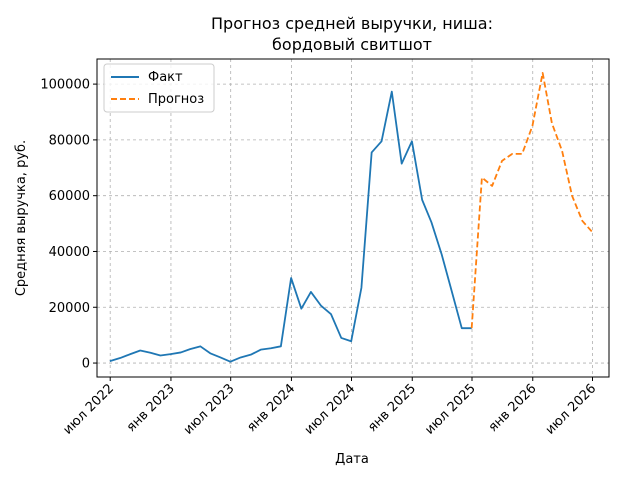 The height and width of the screenshot is (480, 640). What do you see at coordinates (165, 77) in the screenshot?
I see `legend-label-fact: Факт` at bounding box center [165, 77].